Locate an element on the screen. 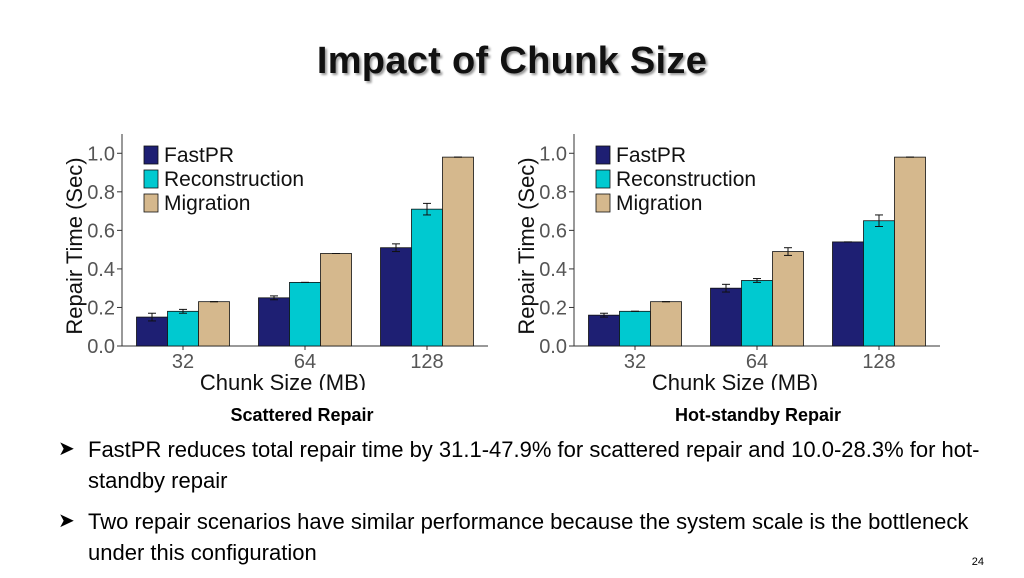 Image resolution: width=1024 pixels, height=578 pixels. caption-scattered-repair: Scattered Repair is located at coordinates (302, 415).